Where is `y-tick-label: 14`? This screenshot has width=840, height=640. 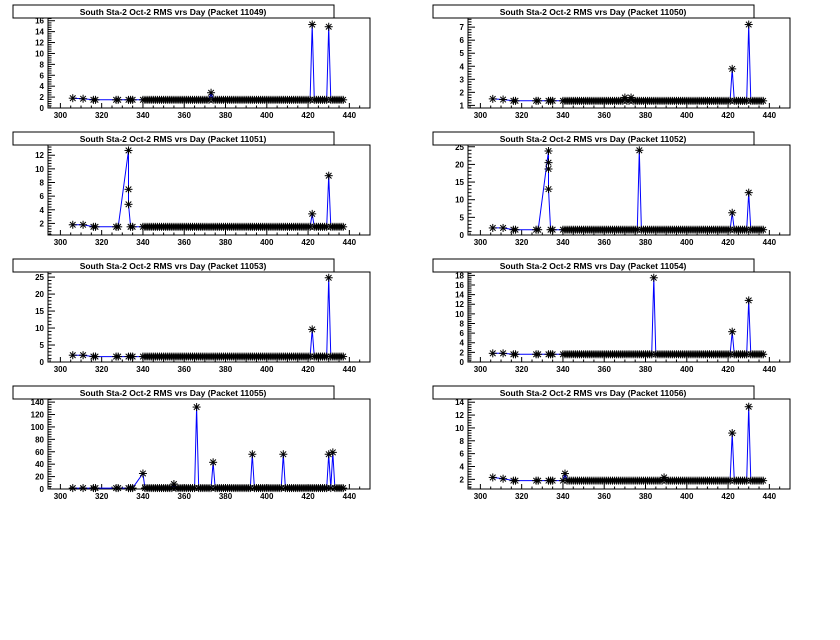
y-tick-label: 14 is located at coordinates (39, 32).